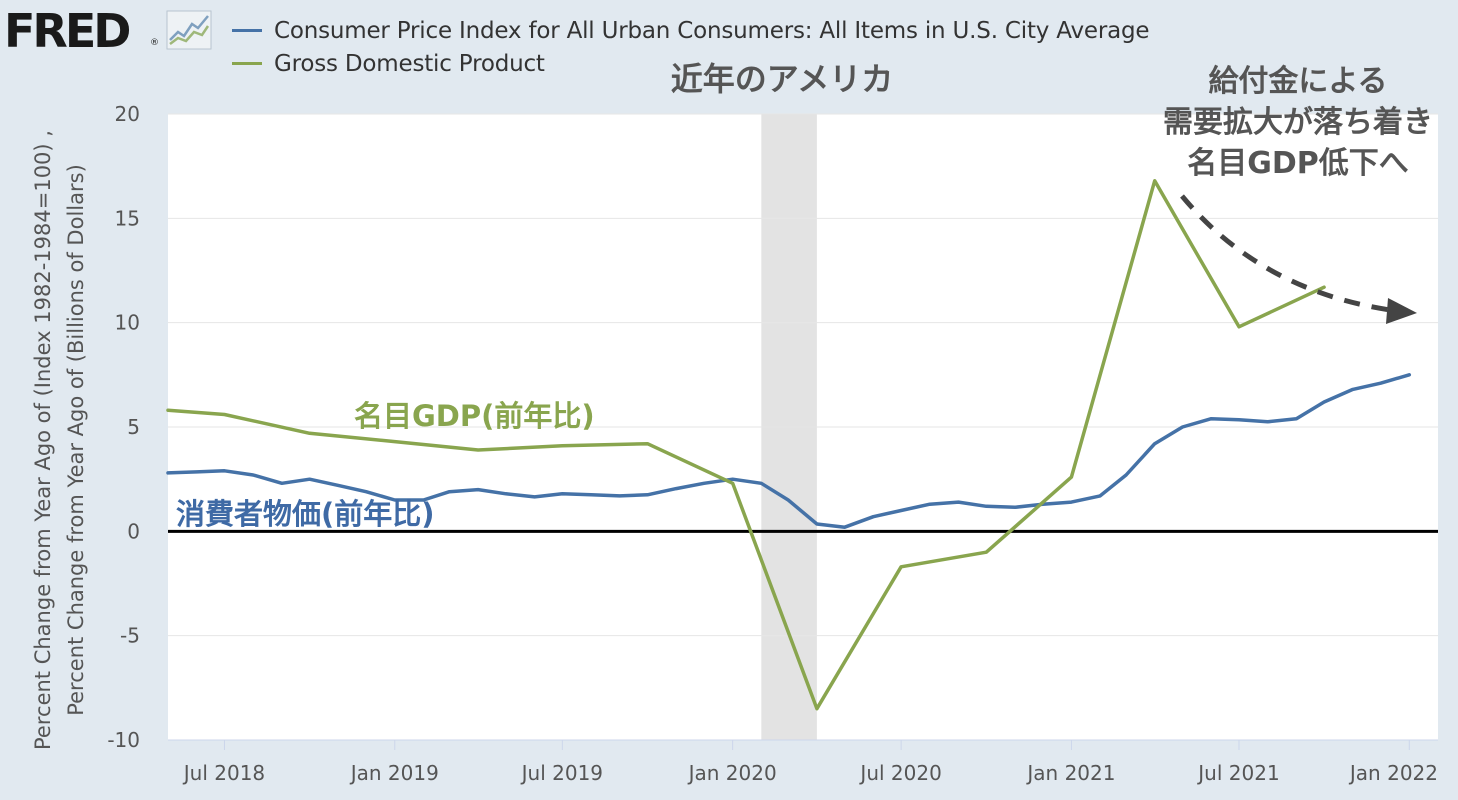 The width and height of the screenshot is (1458, 800). Describe the element at coordinates (561, 773) in the screenshot. I see `x-tick-label: Jul 2019` at that location.